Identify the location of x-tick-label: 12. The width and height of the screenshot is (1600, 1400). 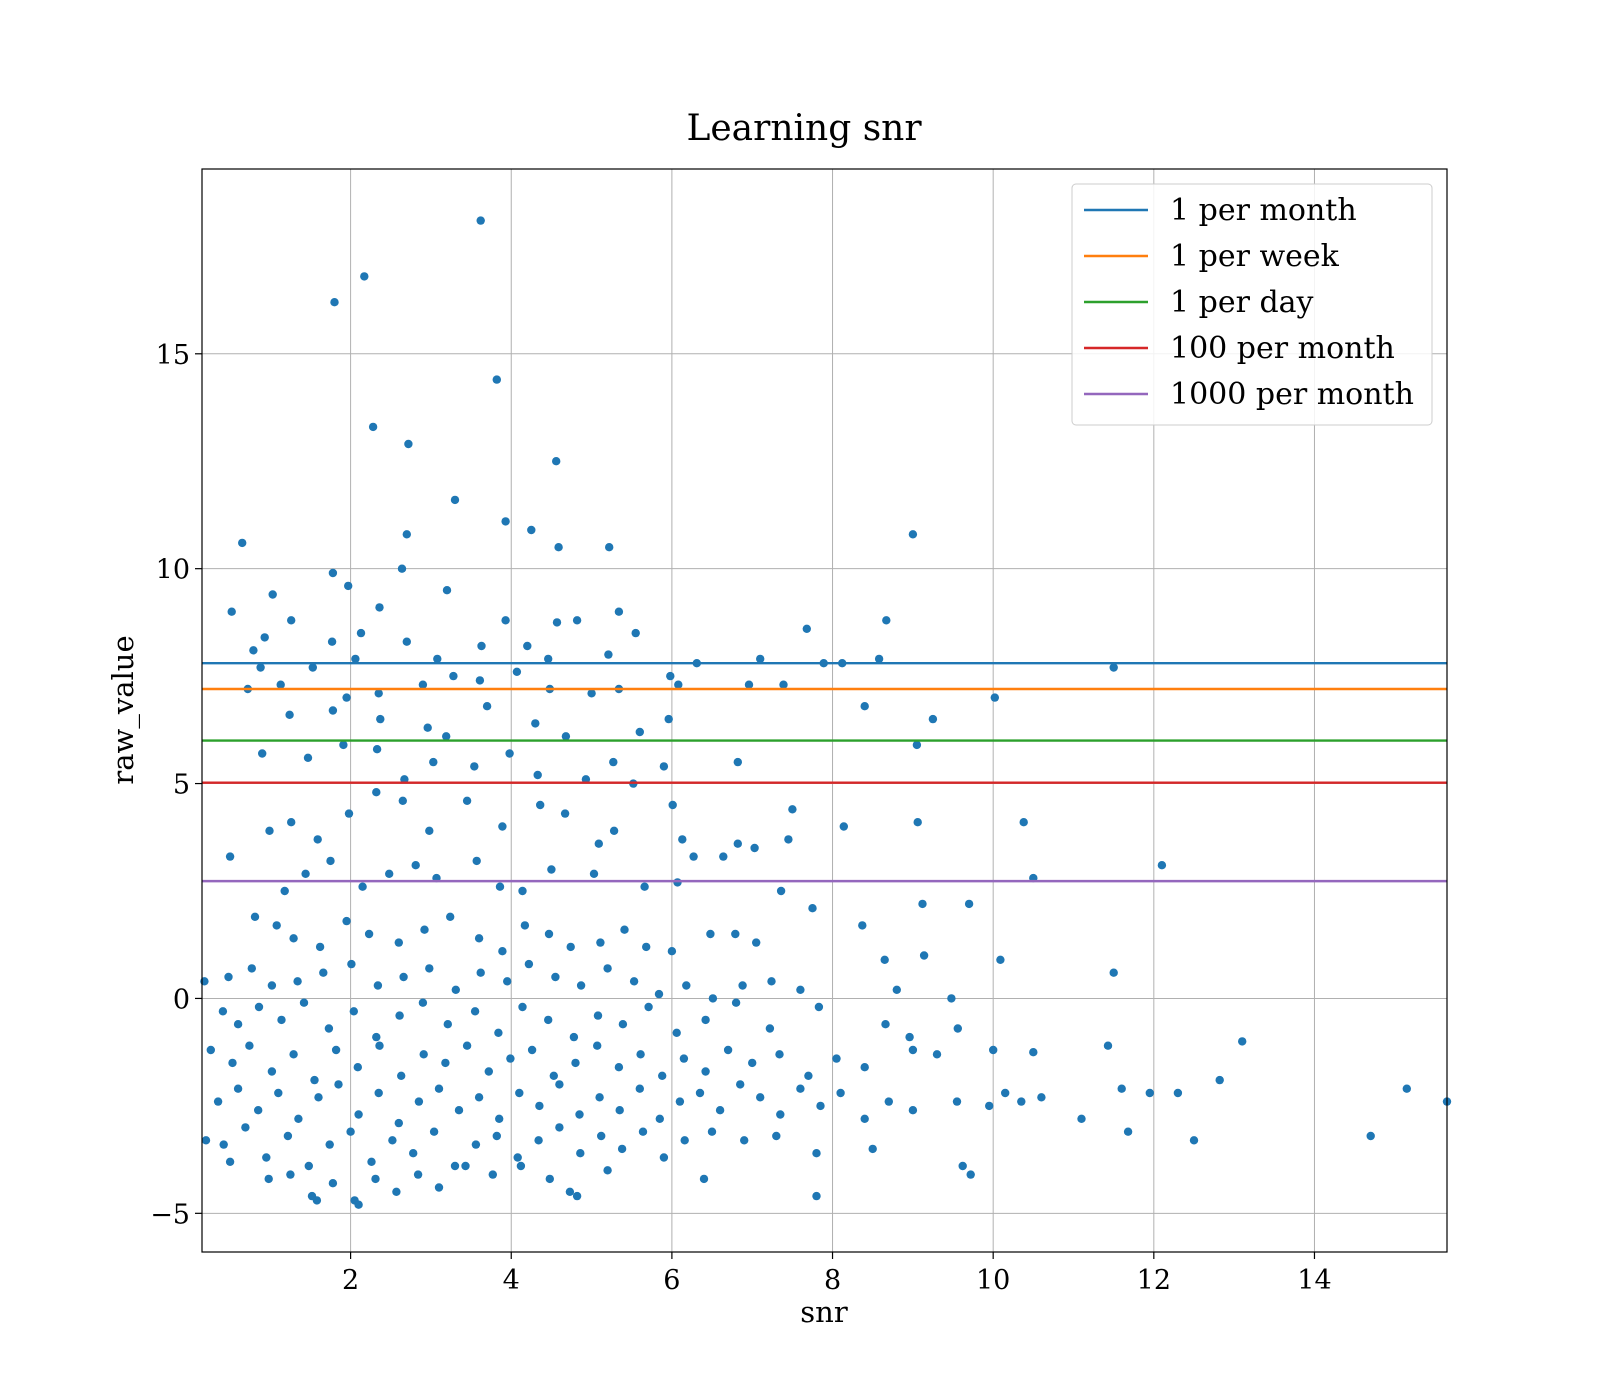
(1154, 1280).